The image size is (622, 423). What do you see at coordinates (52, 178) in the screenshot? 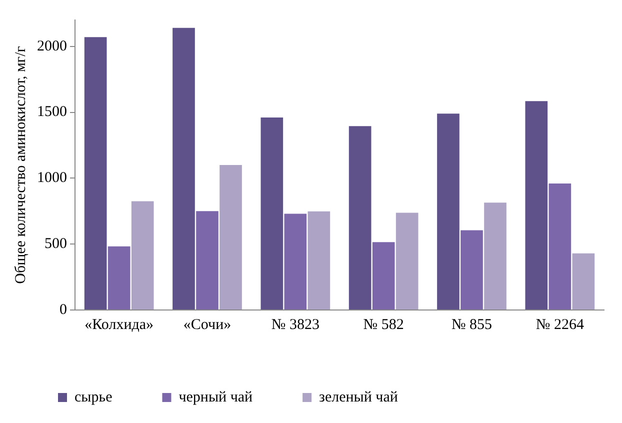
I see `y-tick-label: 1000` at bounding box center [52, 178].